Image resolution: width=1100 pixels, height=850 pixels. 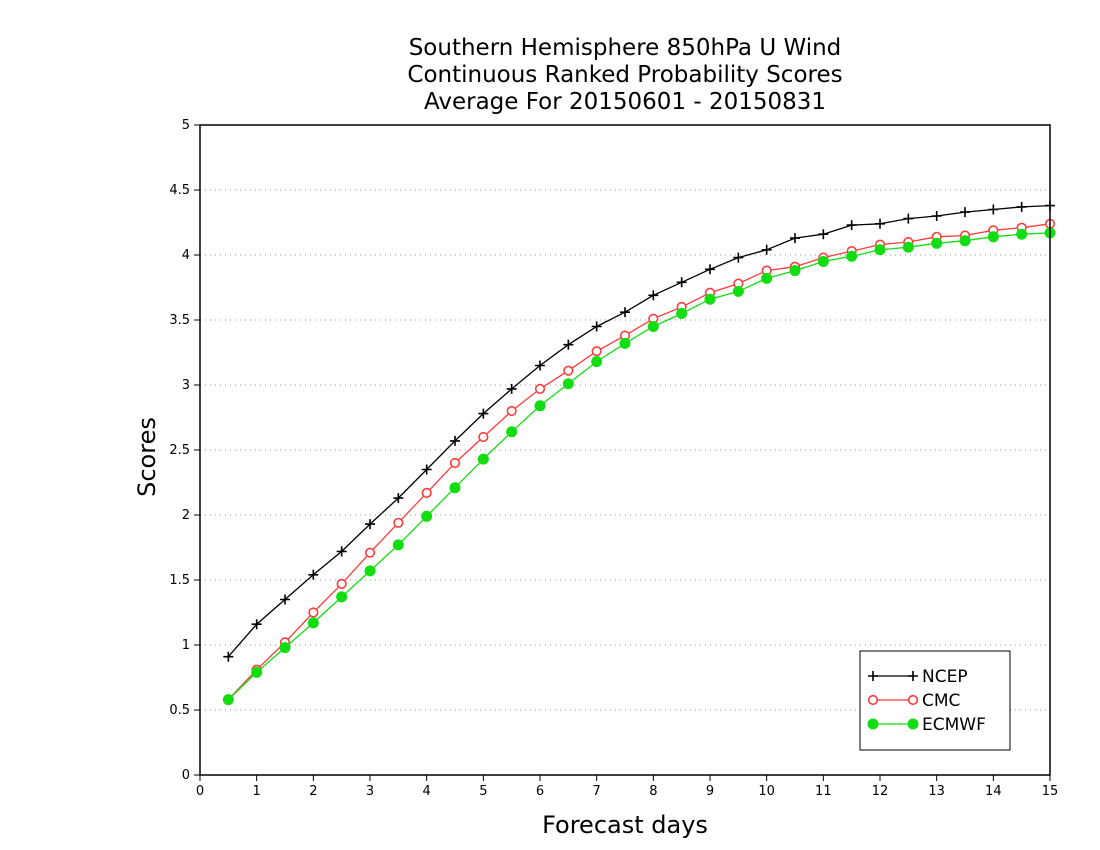 I want to click on x-tick-label: 8, so click(x=653, y=791).